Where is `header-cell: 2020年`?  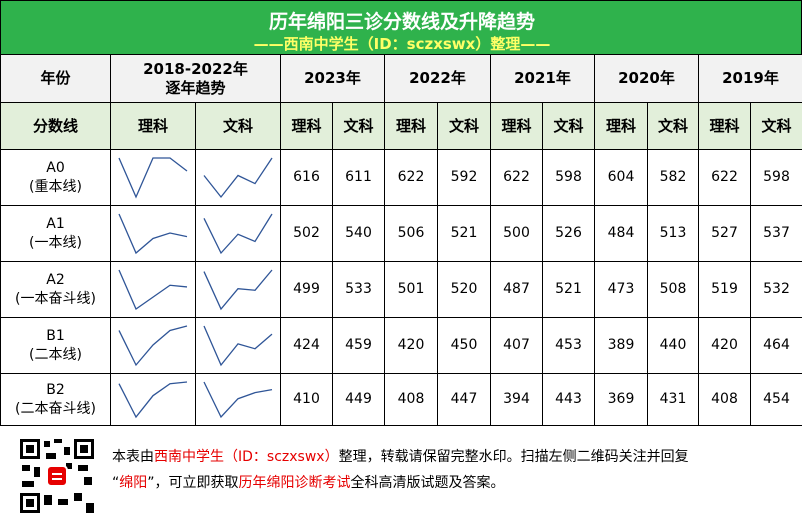
header-cell: 2020年 is located at coordinates (647, 79).